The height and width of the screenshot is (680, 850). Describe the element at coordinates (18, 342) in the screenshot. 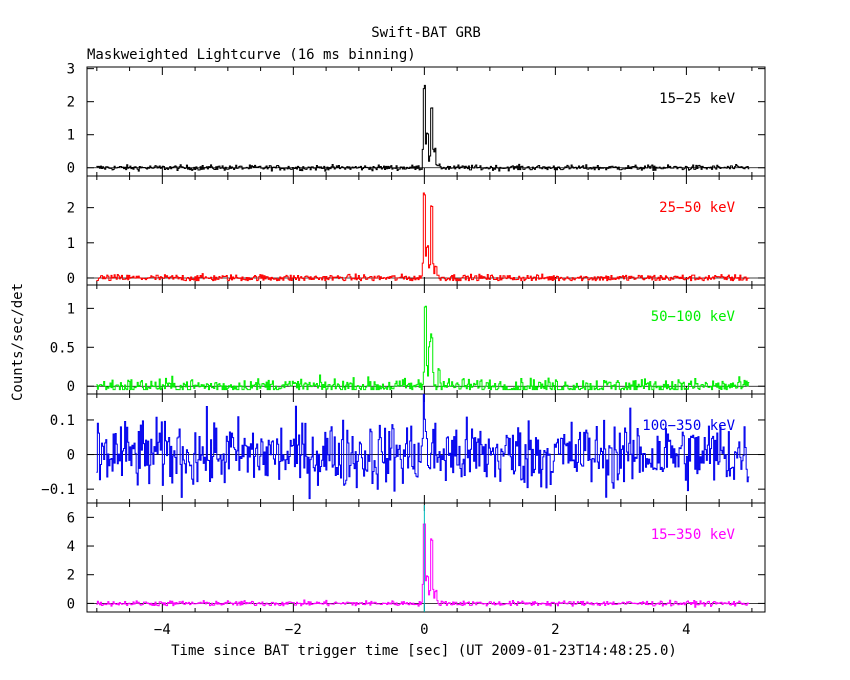

I see `y-axis-label: Counts/sec/det` at that location.